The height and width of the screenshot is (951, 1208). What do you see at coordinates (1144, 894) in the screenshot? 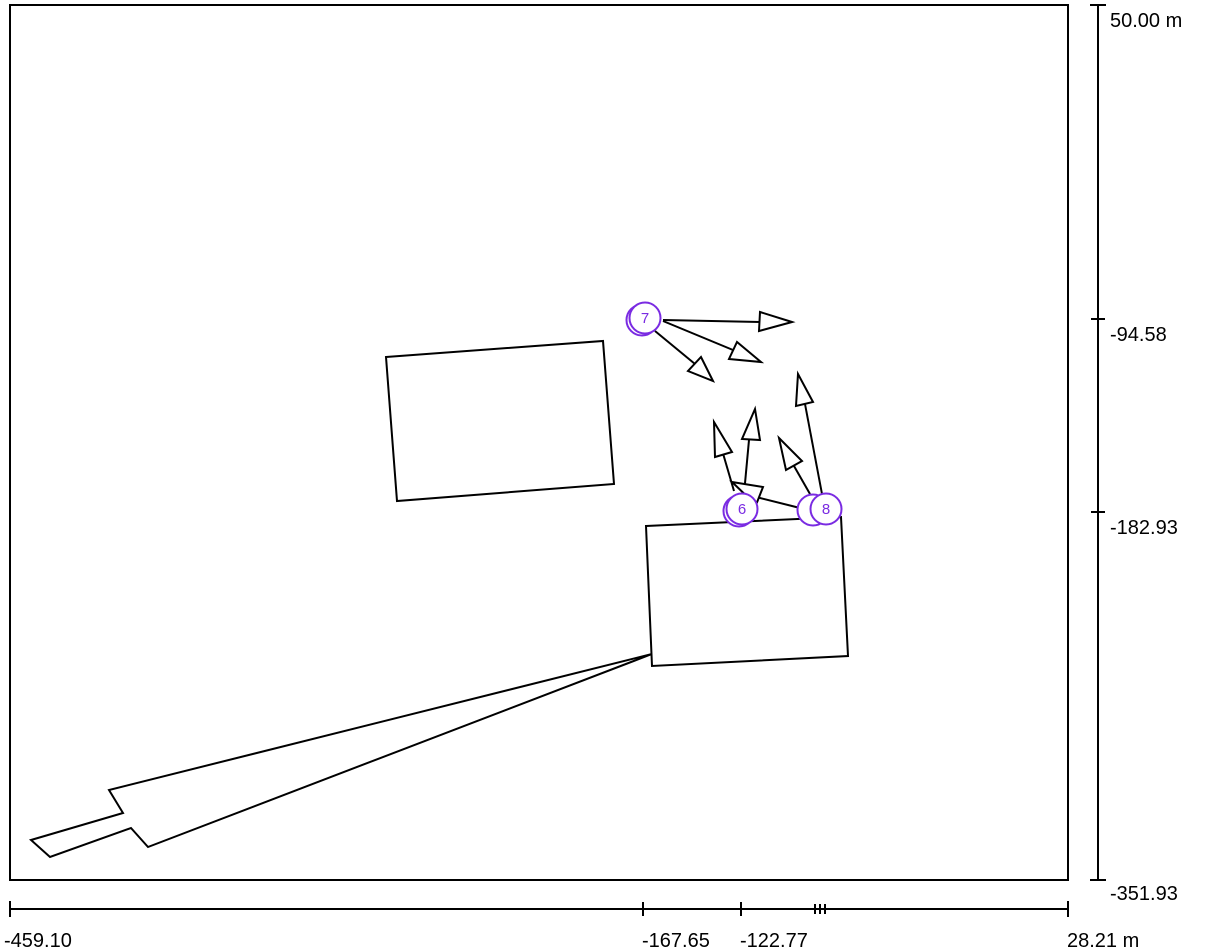
I see `y-axis-bottom-label: -351.93` at bounding box center [1144, 894].